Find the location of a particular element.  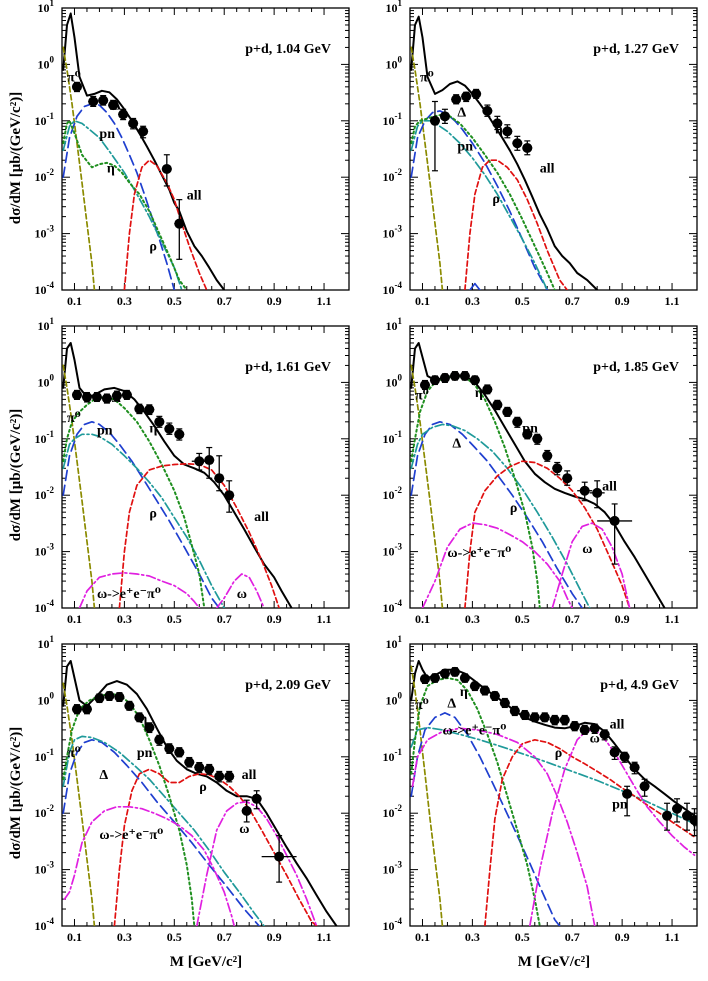

series-delta is located at coordinates (485, 819).